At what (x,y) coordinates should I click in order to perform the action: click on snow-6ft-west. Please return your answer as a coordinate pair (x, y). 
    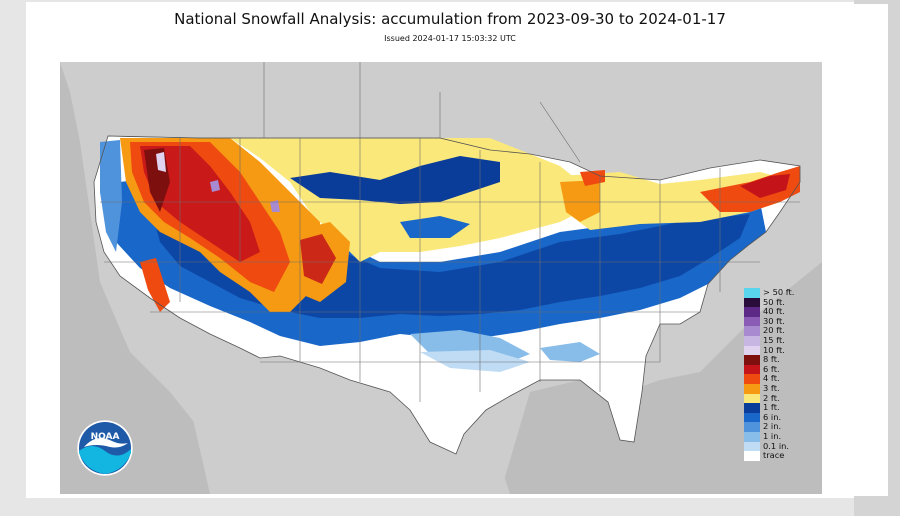
    Looking at the image, I should click on (200, 204).